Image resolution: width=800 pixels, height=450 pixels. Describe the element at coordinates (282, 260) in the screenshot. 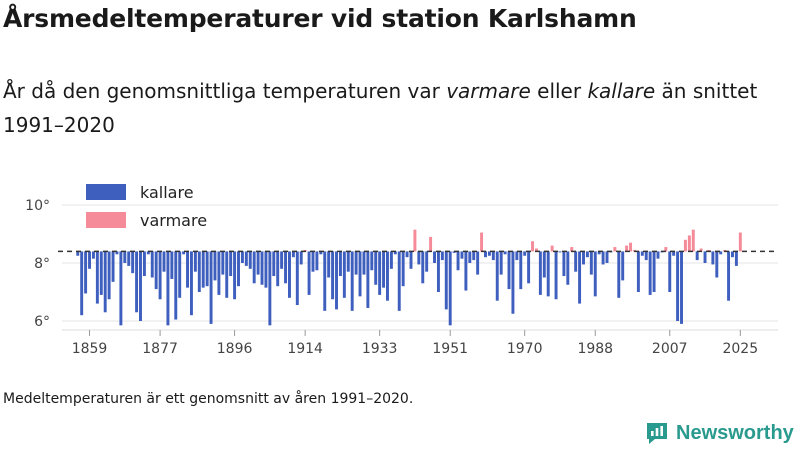

I see `bar-1908` at that location.